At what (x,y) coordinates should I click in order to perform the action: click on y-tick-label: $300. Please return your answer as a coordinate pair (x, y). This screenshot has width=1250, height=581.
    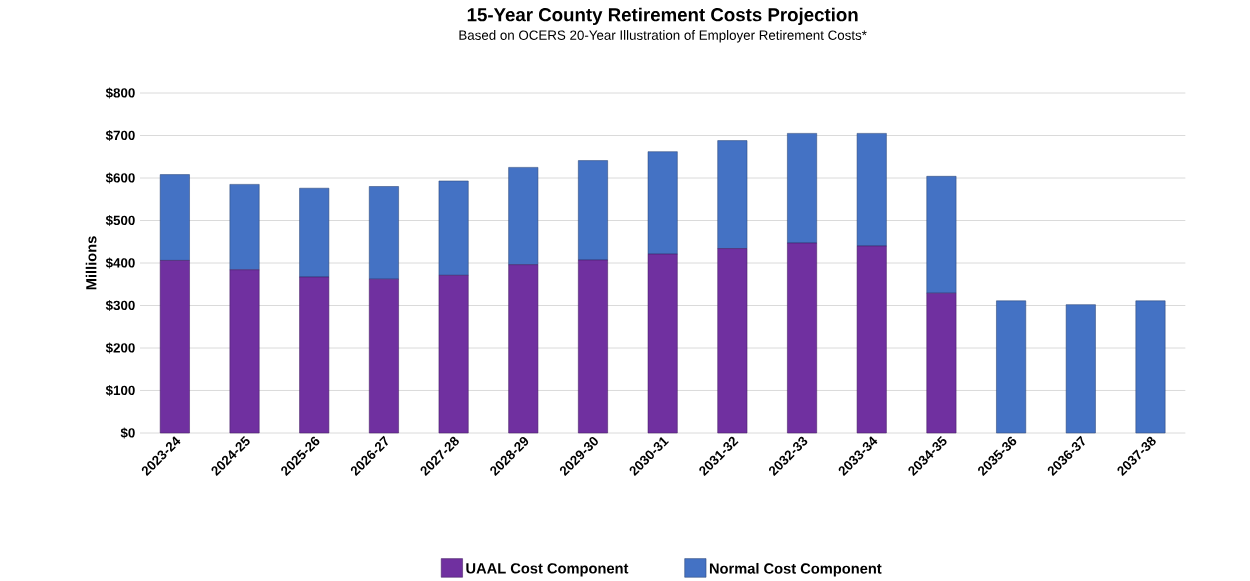
    Looking at the image, I should click on (120, 305).